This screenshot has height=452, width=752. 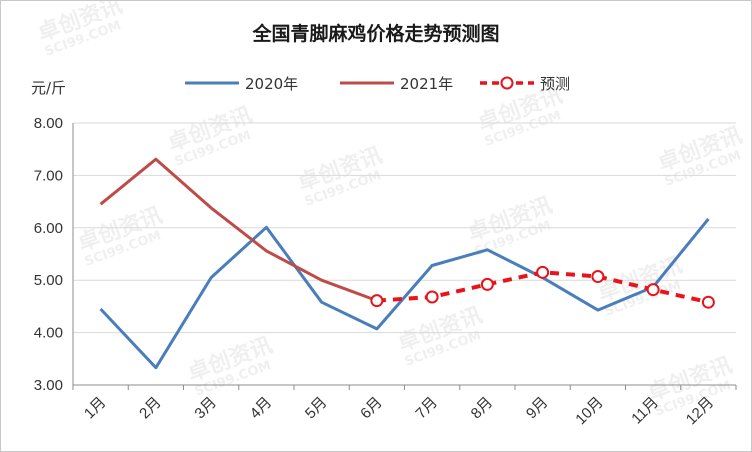 I want to click on legend-label-2021: 2021年, so click(x=427, y=84).